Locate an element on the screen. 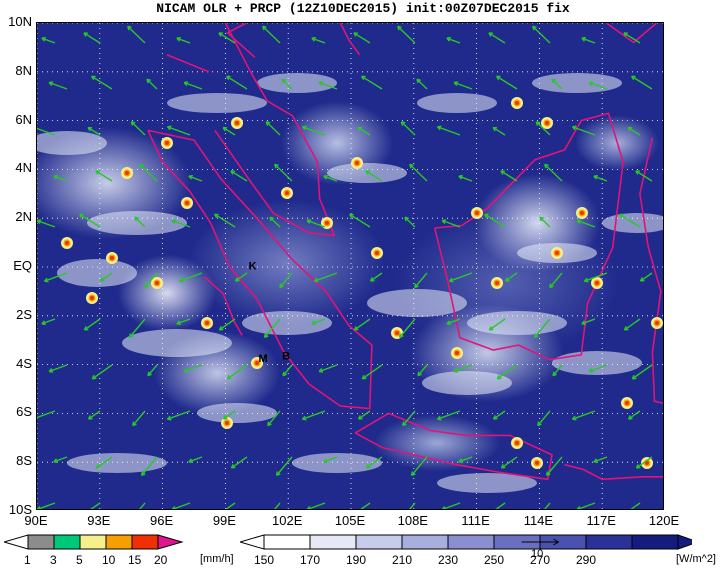  precip-colorbar-tick: 10 is located at coordinates (109, 560).